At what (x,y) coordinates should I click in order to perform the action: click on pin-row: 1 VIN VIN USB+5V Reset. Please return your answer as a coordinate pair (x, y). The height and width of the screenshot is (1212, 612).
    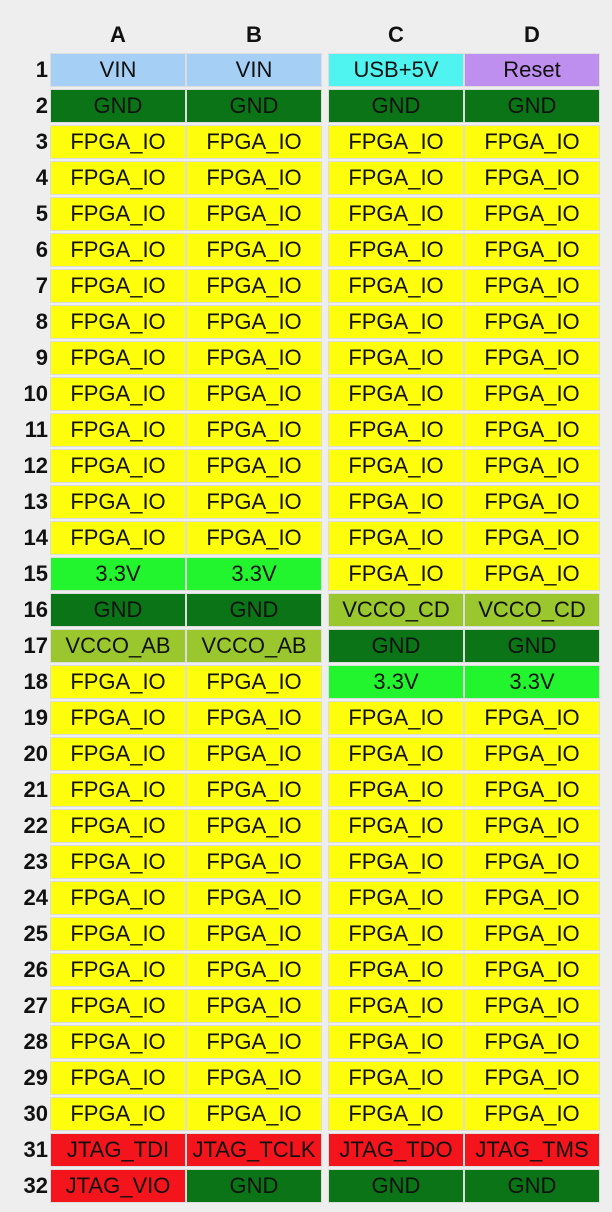
    Looking at the image, I should click on (307, 70).